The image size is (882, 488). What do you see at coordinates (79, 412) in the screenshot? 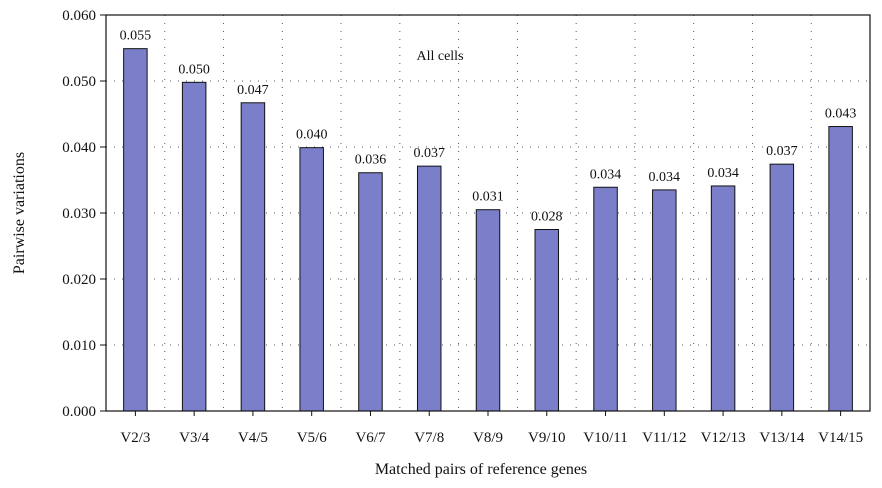
I see `y-tick-label: 0.000` at bounding box center [79, 412].